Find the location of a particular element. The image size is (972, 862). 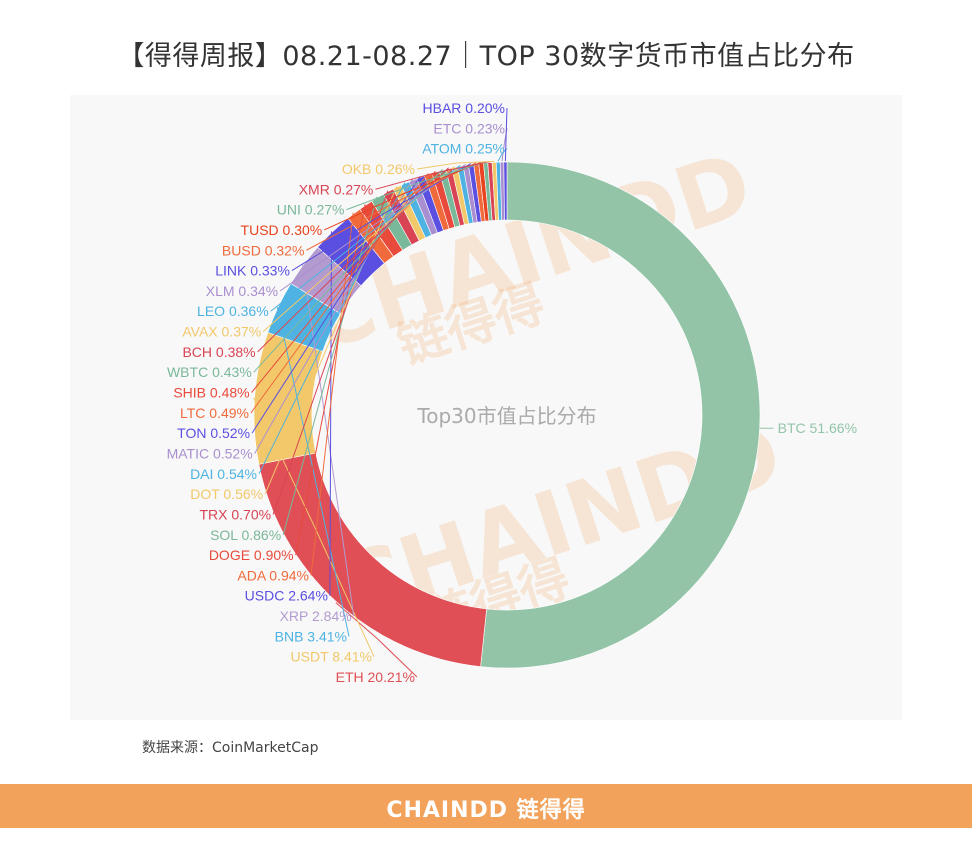

leader-line-shib is located at coordinates (343, 281).